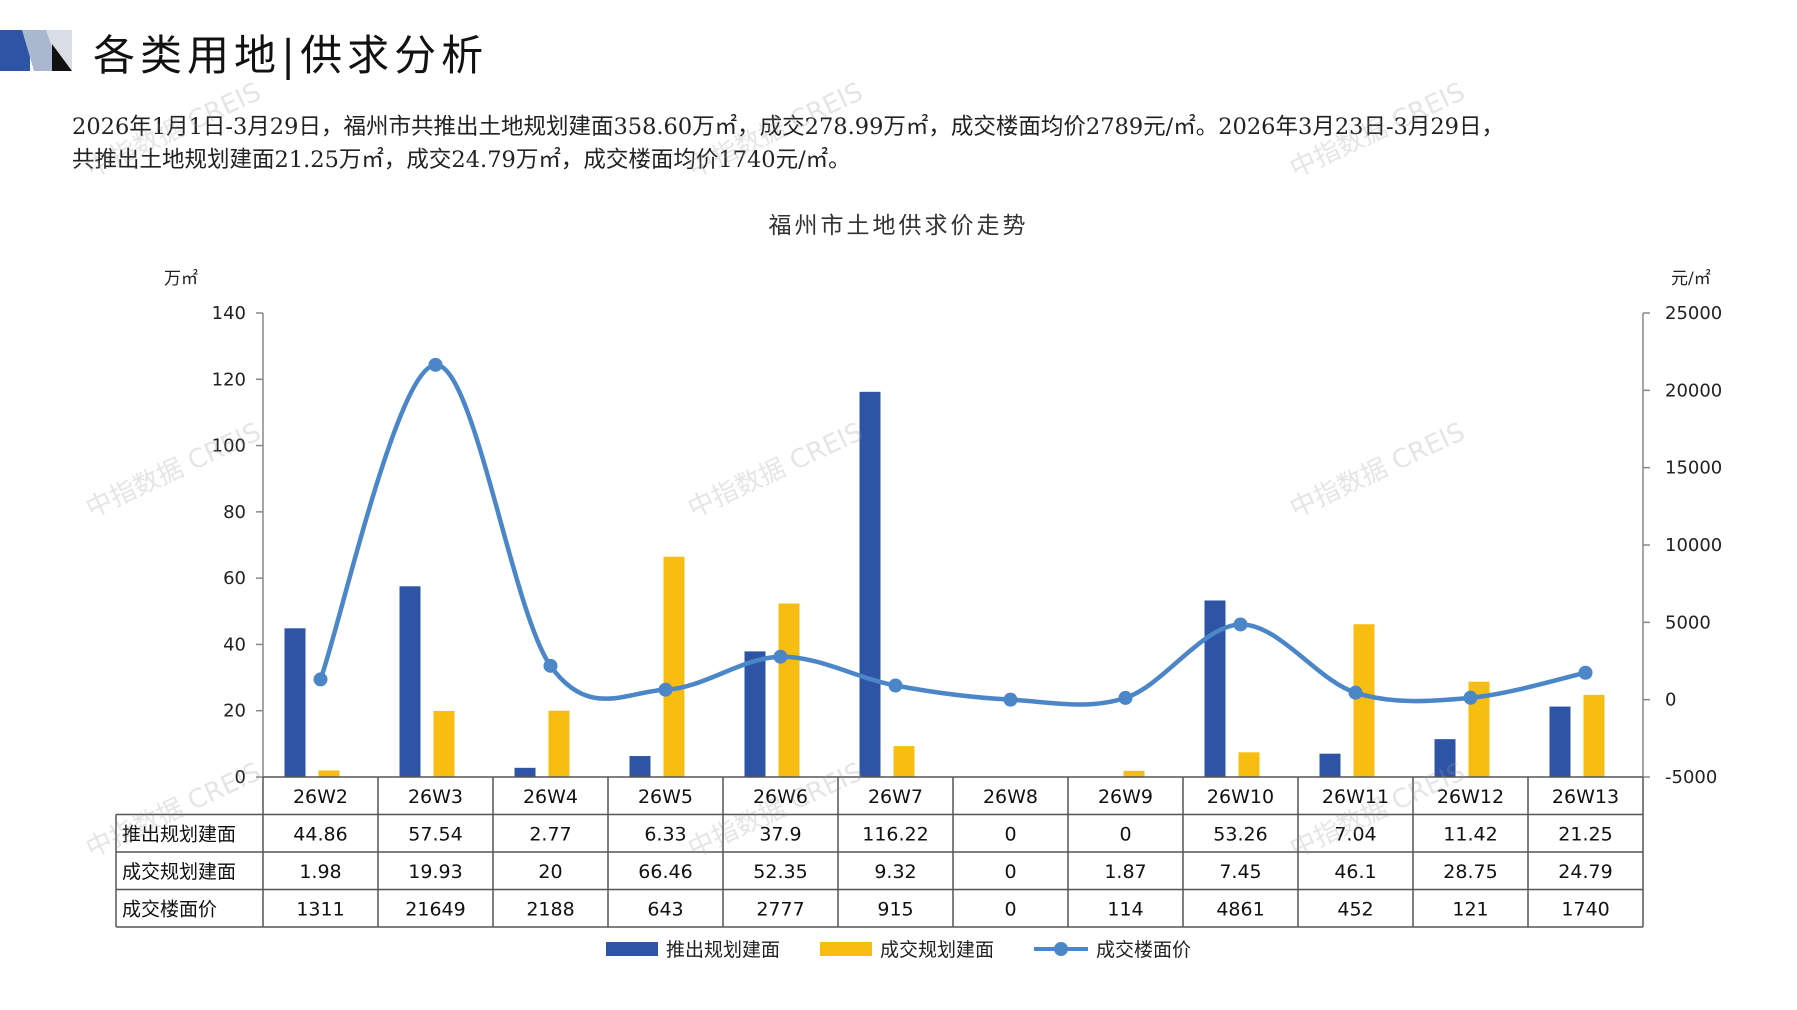 This screenshot has width=1797, height=1010. I want to click on data-label: 2777, so click(780, 909).